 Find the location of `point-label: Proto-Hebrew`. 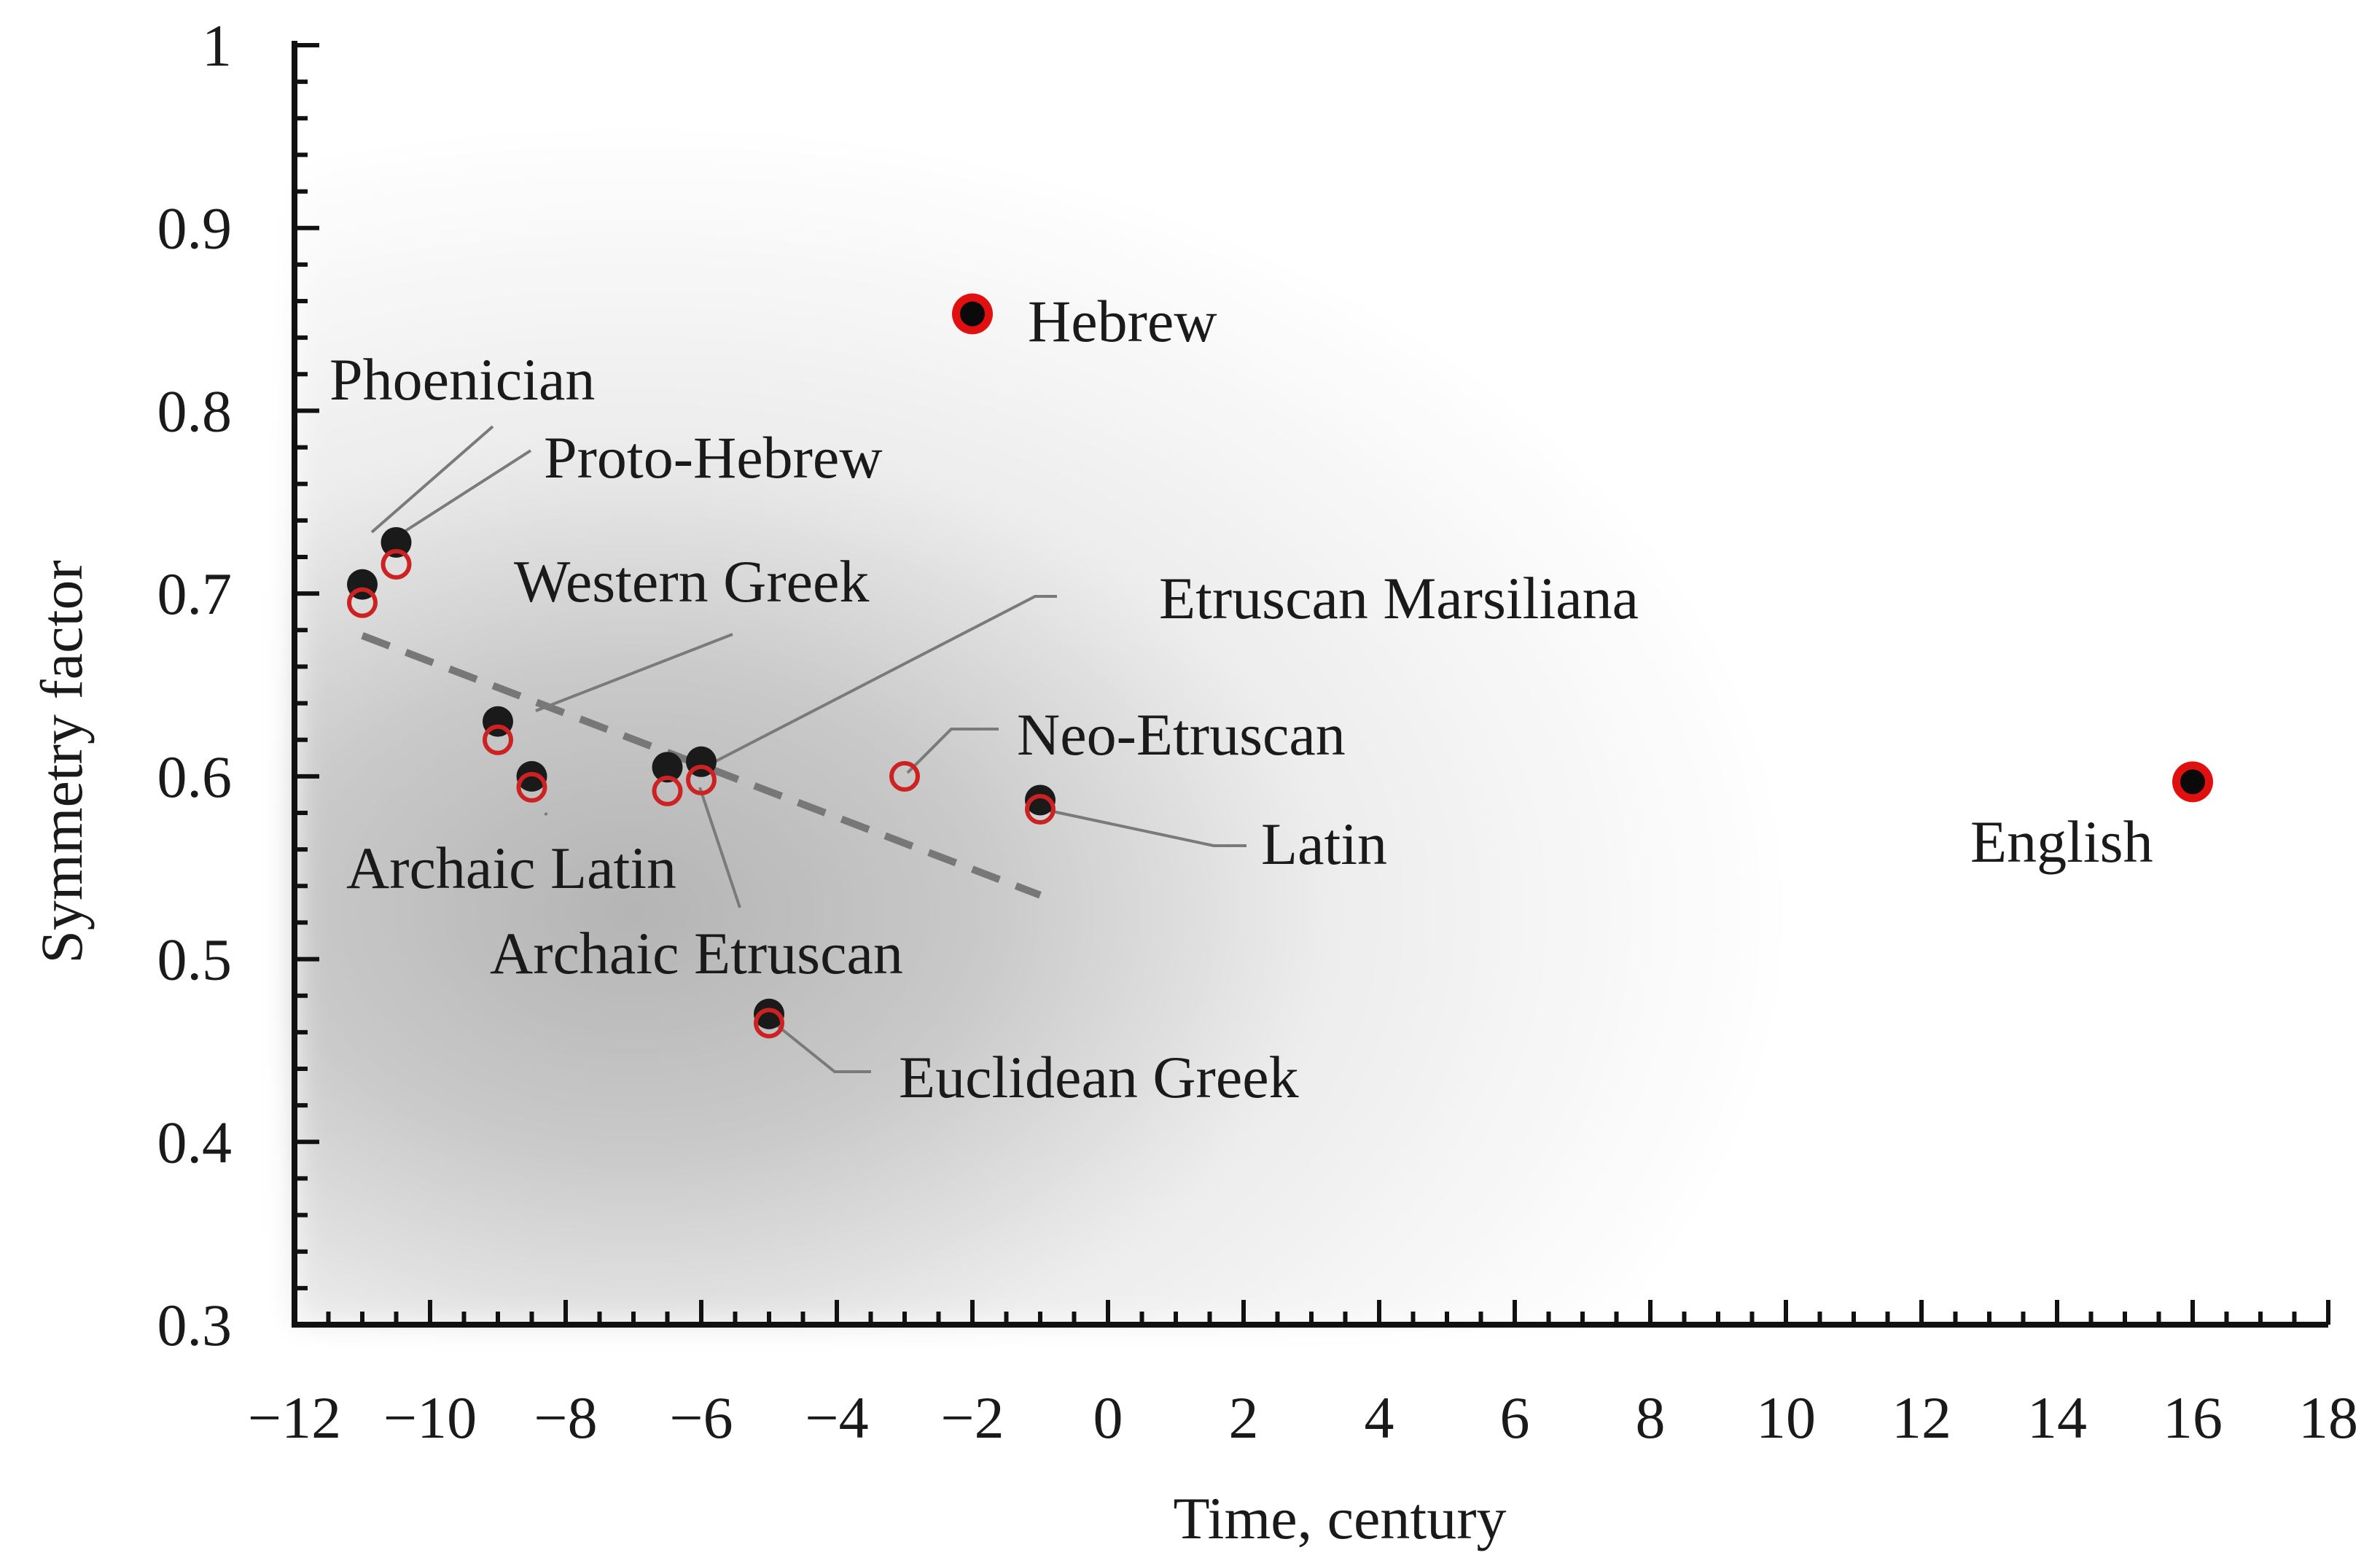

point-label: Proto-Hebrew is located at coordinates (713, 458).